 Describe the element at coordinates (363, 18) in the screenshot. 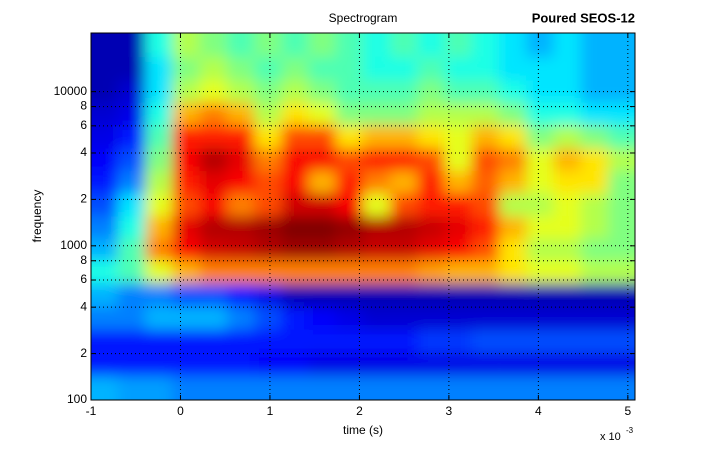

I see `chart-title: Spectrogram` at that location.